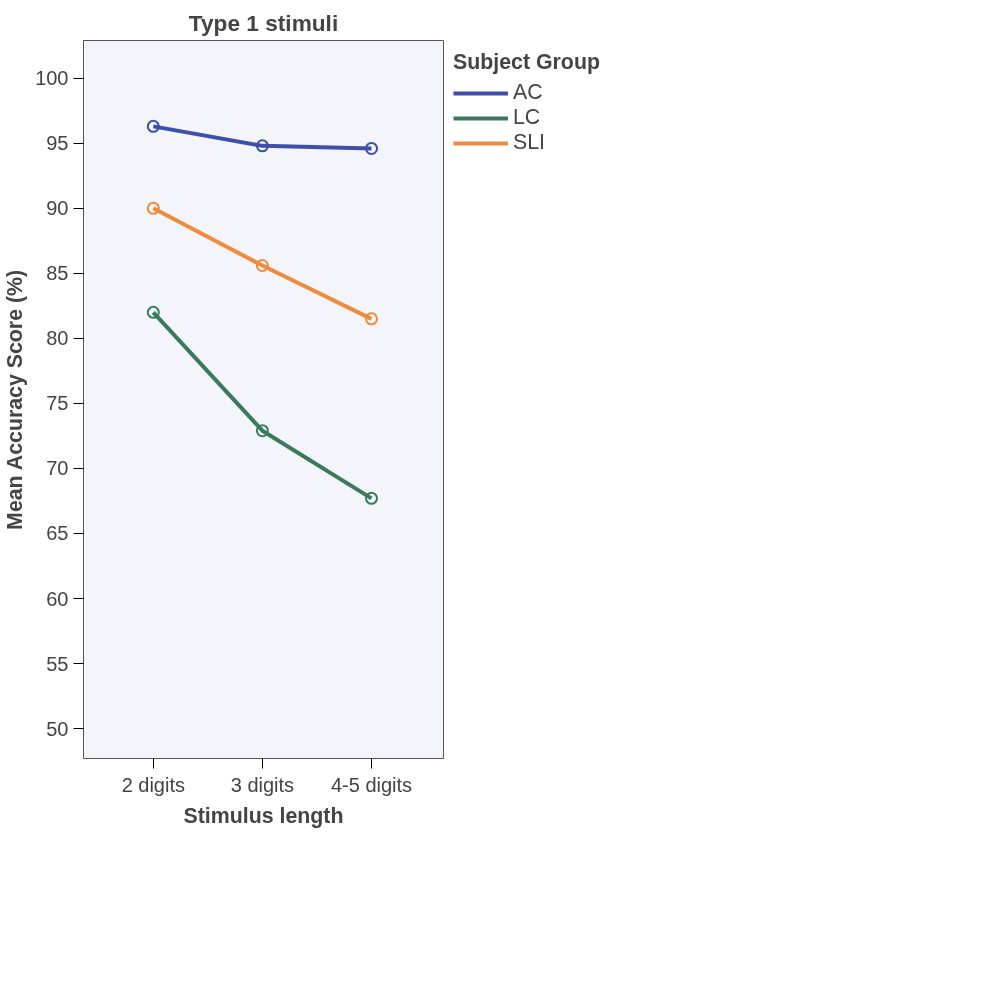 This screenshot has height=990, width=1006. What do you see at coordinates (57, 663) in the screenshot?
I see `y-tick-label: 55` at bounding box center [57, 663].